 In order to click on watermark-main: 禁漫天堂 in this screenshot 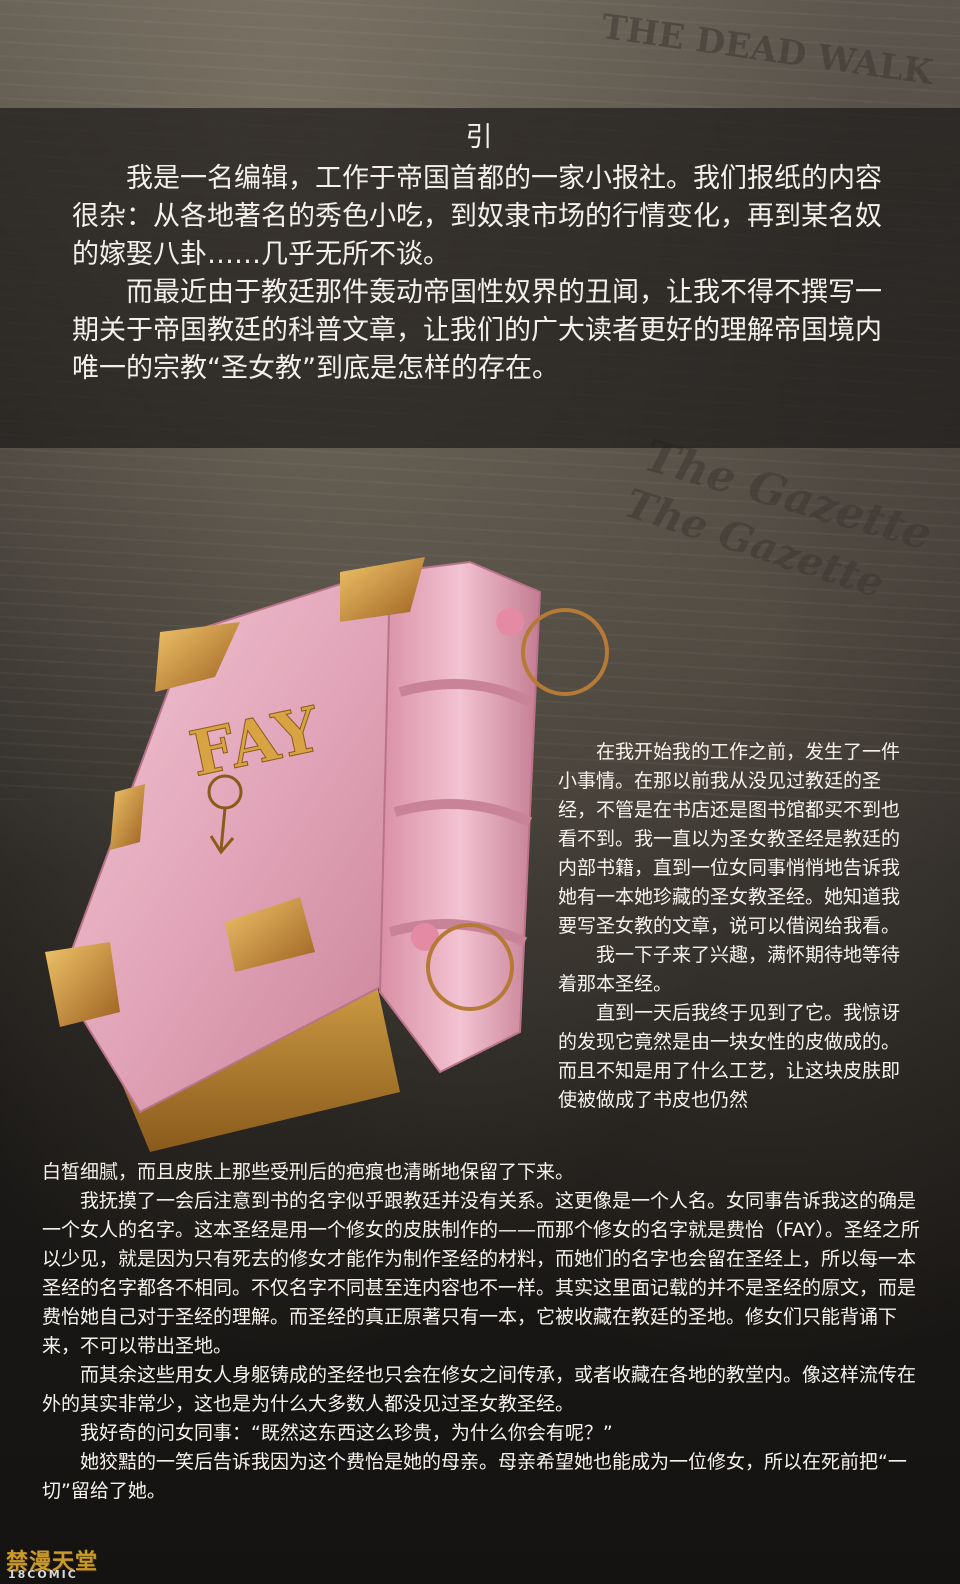, I will do `click(52, 1562)`.